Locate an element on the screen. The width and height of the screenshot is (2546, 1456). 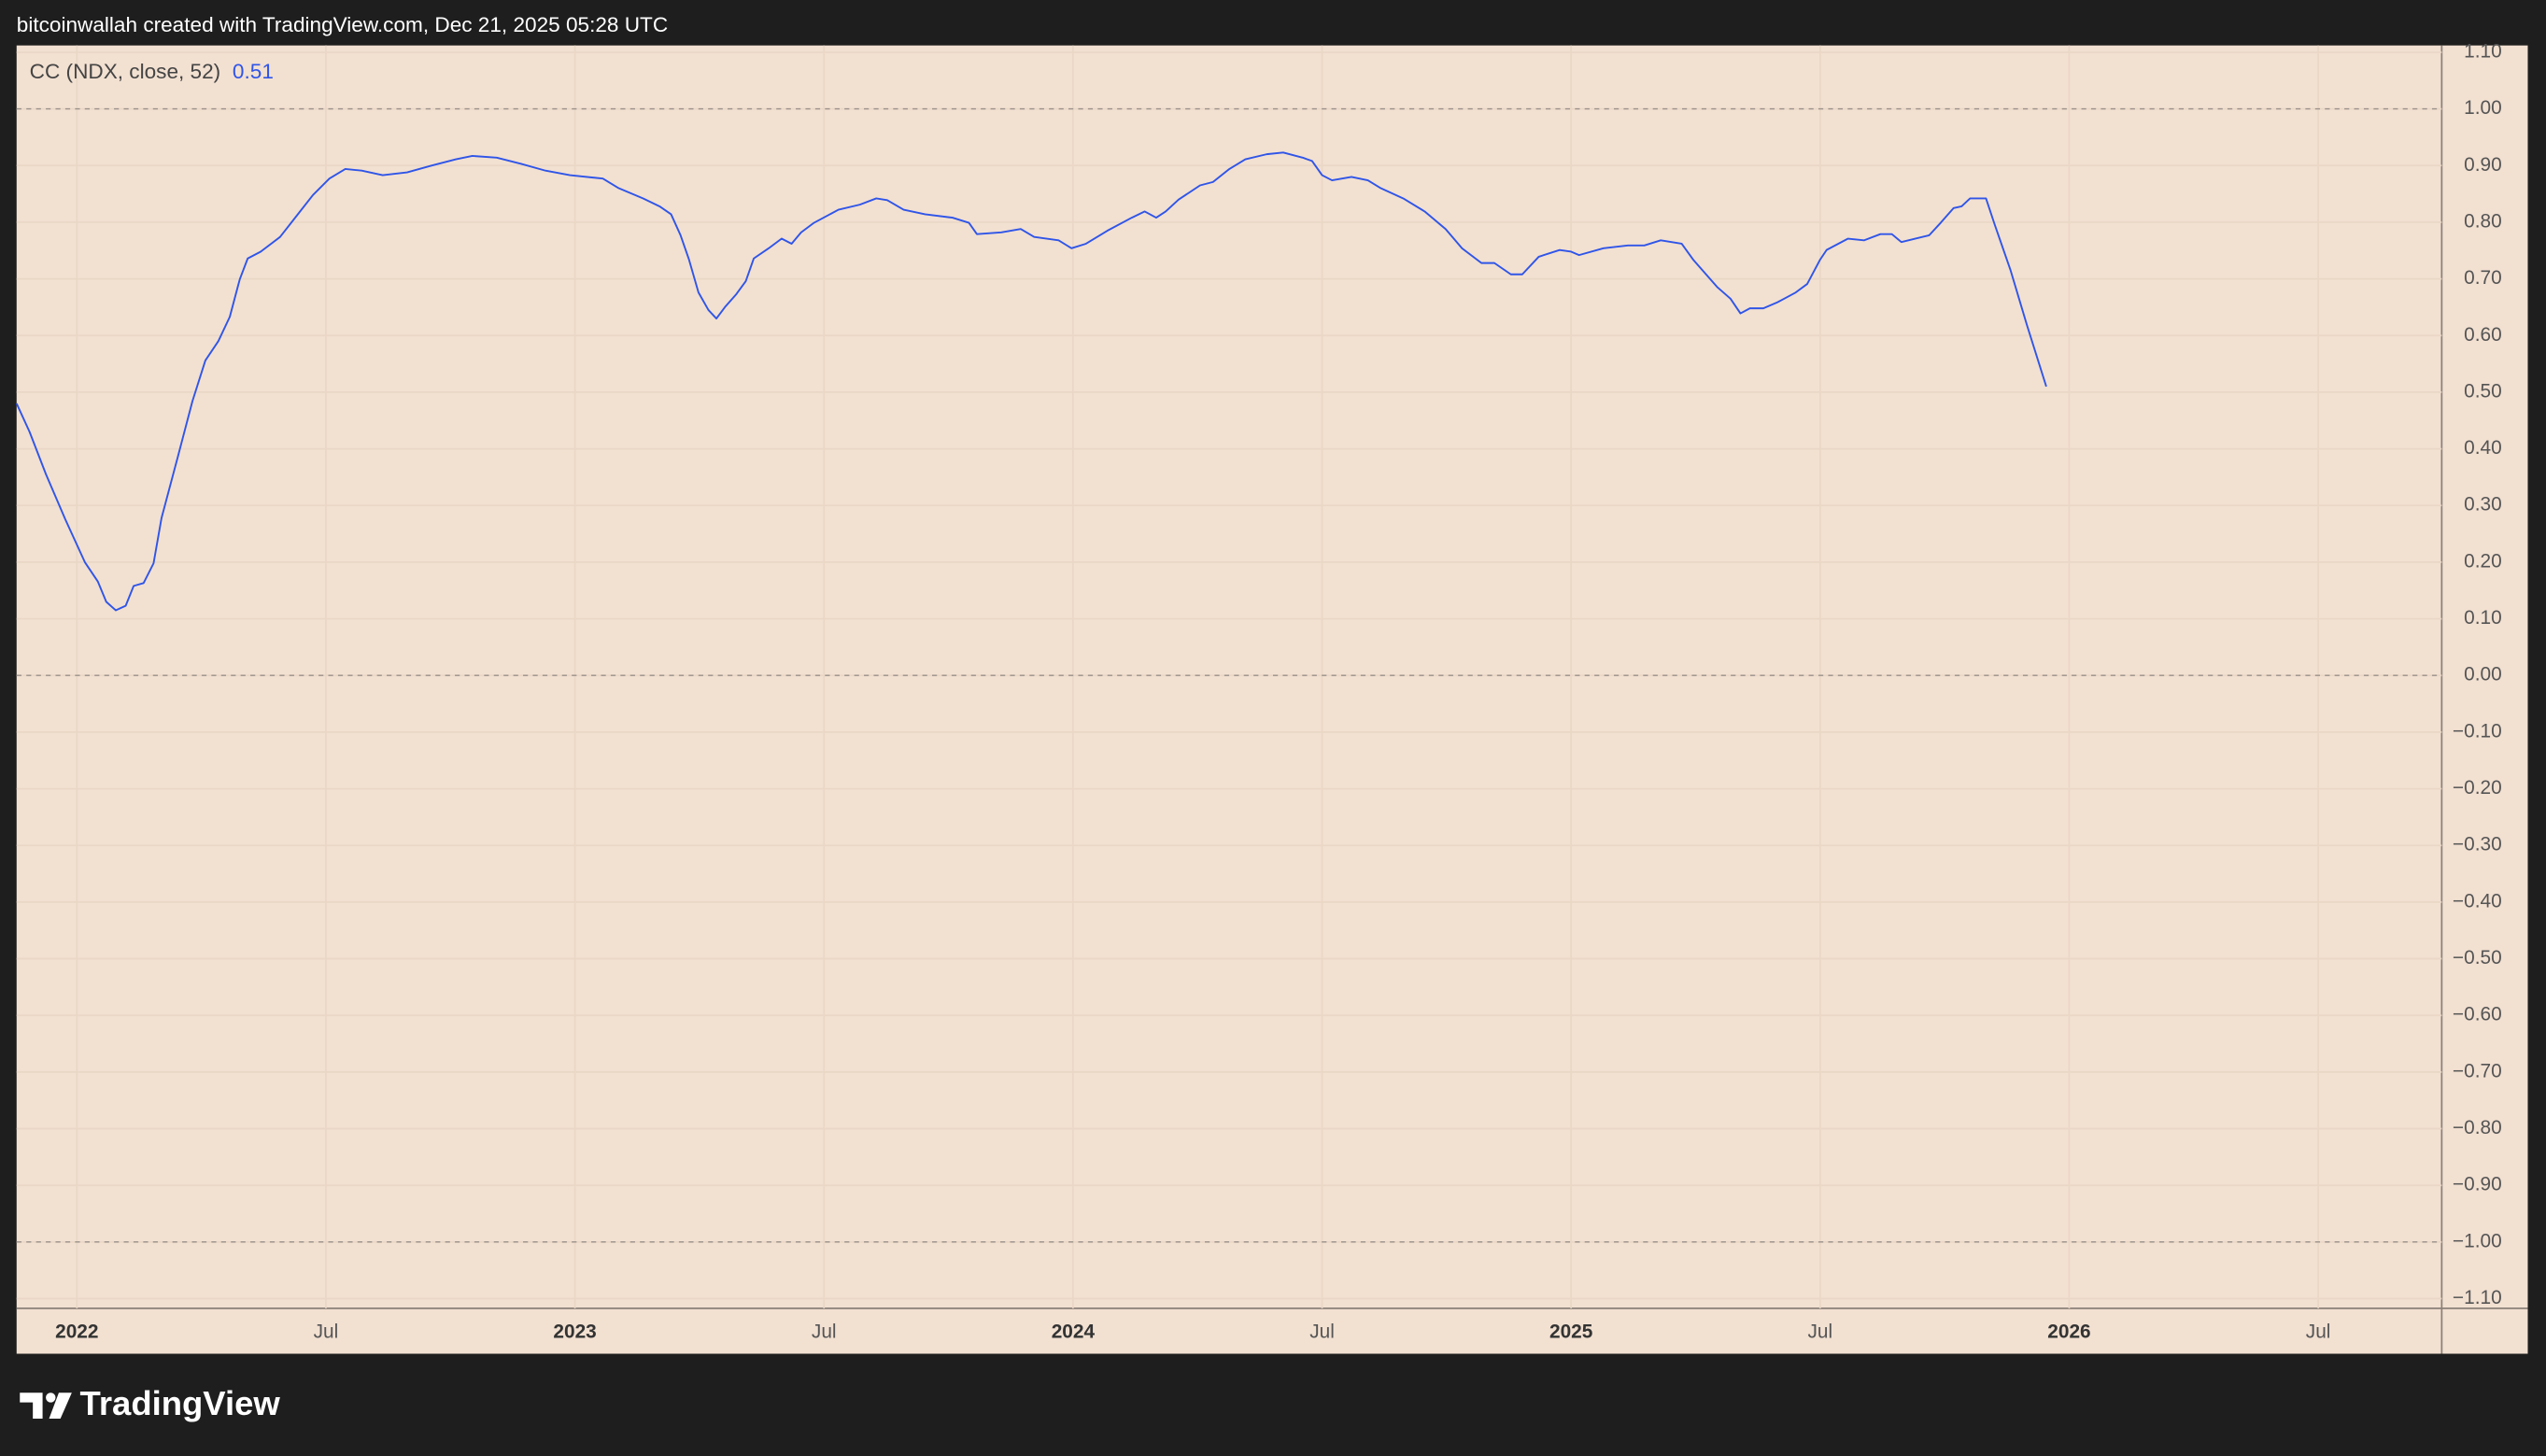
x-tick-label: 2022 is located at coordinates (77, 1331).